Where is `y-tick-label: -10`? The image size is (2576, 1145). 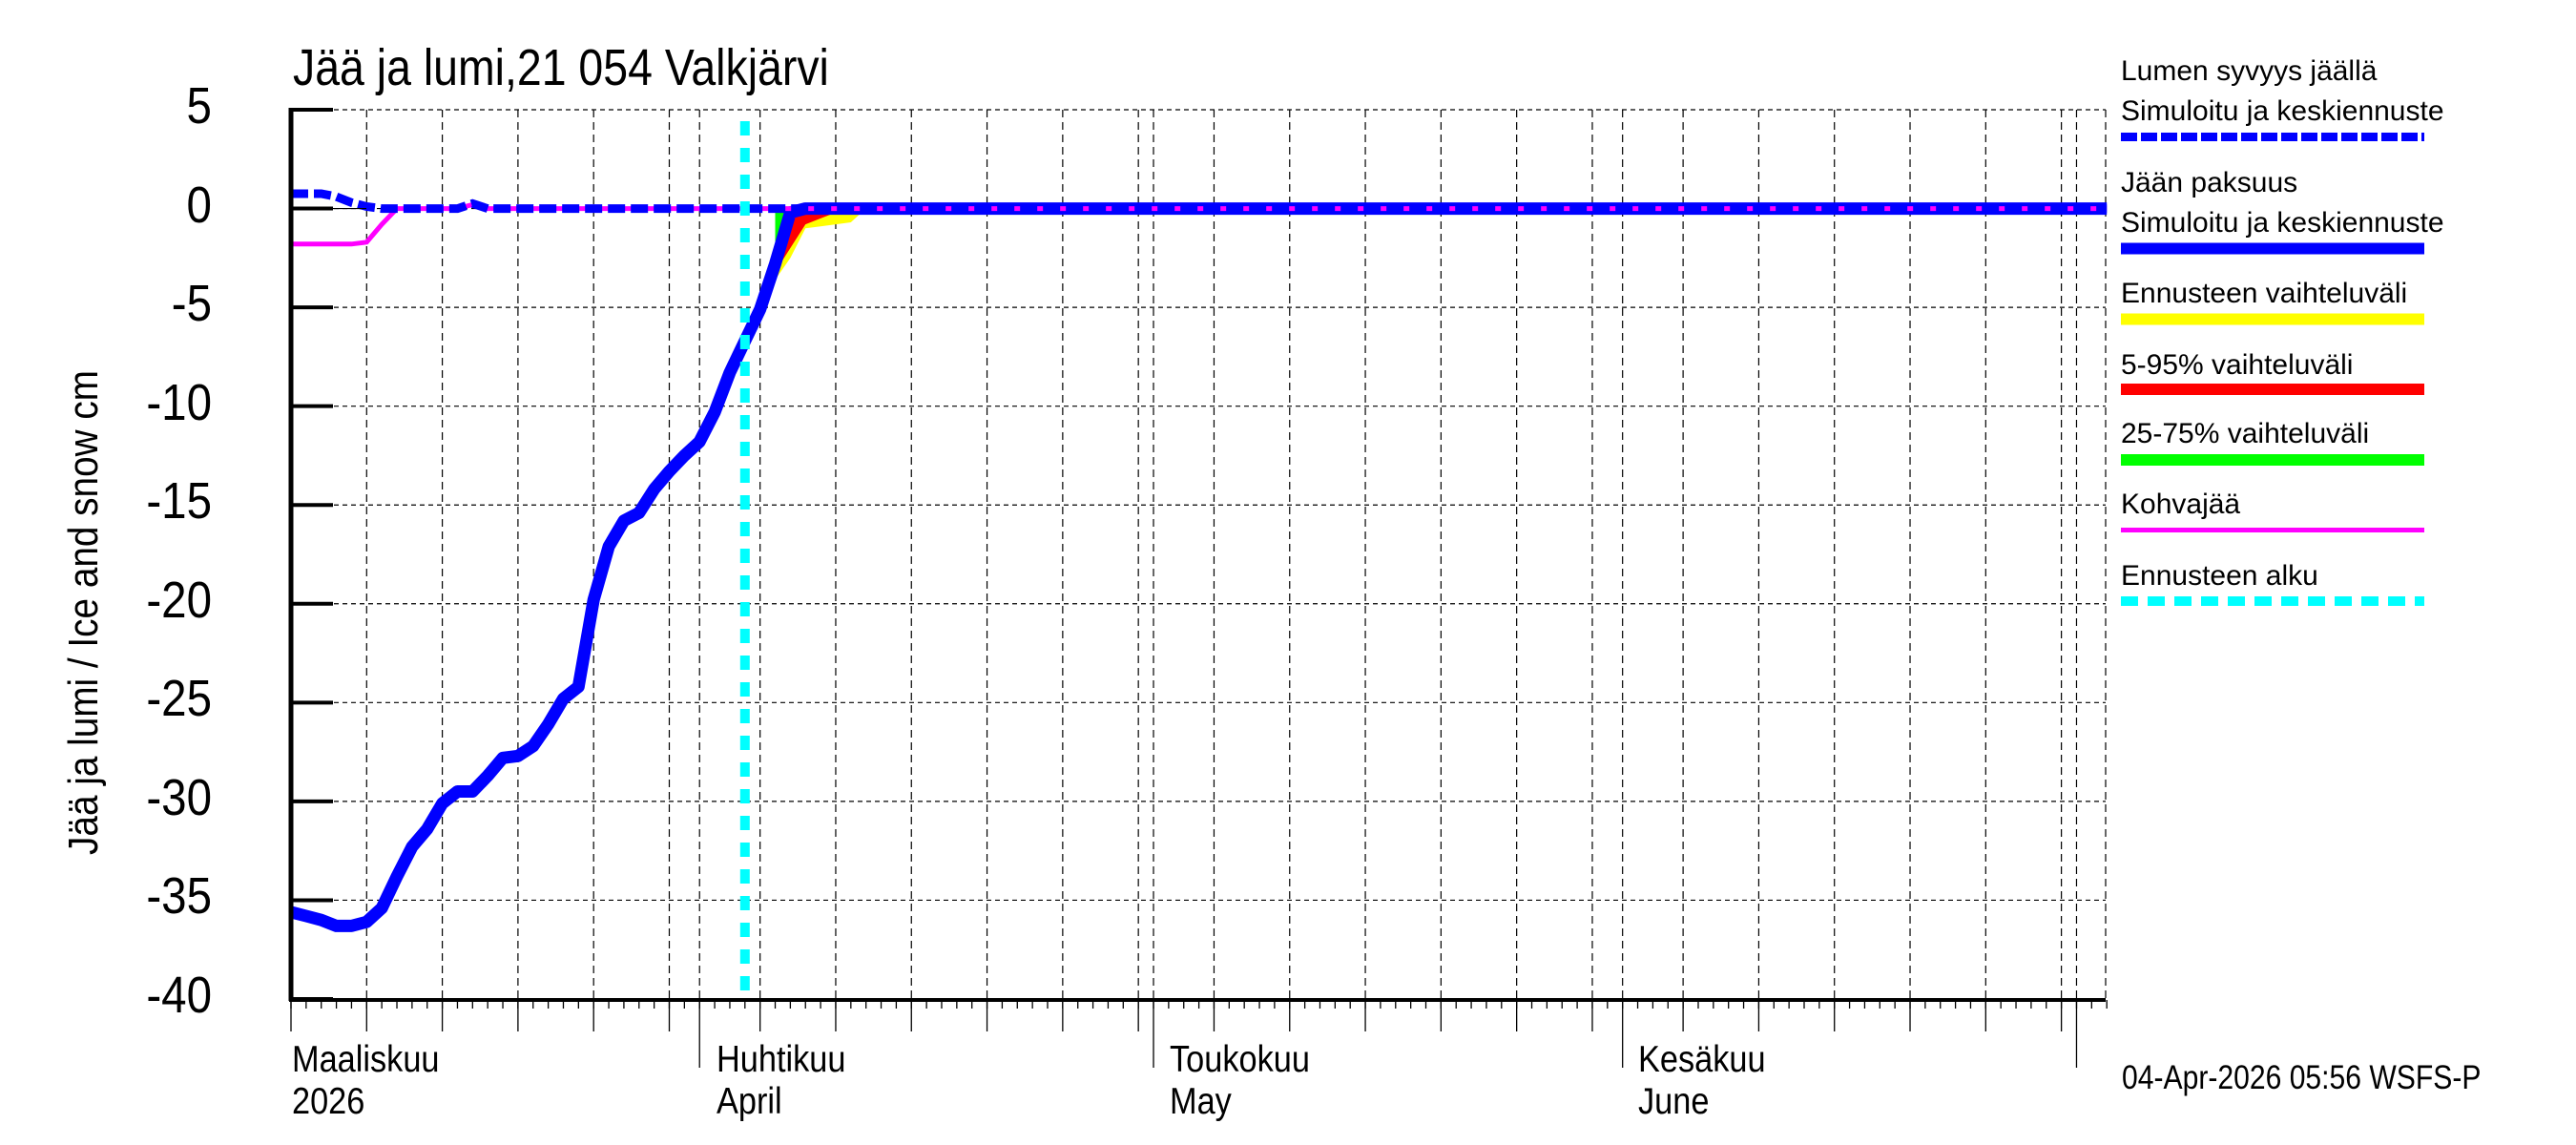 y-tick-label: -10 is located at coordinates (179, 402).